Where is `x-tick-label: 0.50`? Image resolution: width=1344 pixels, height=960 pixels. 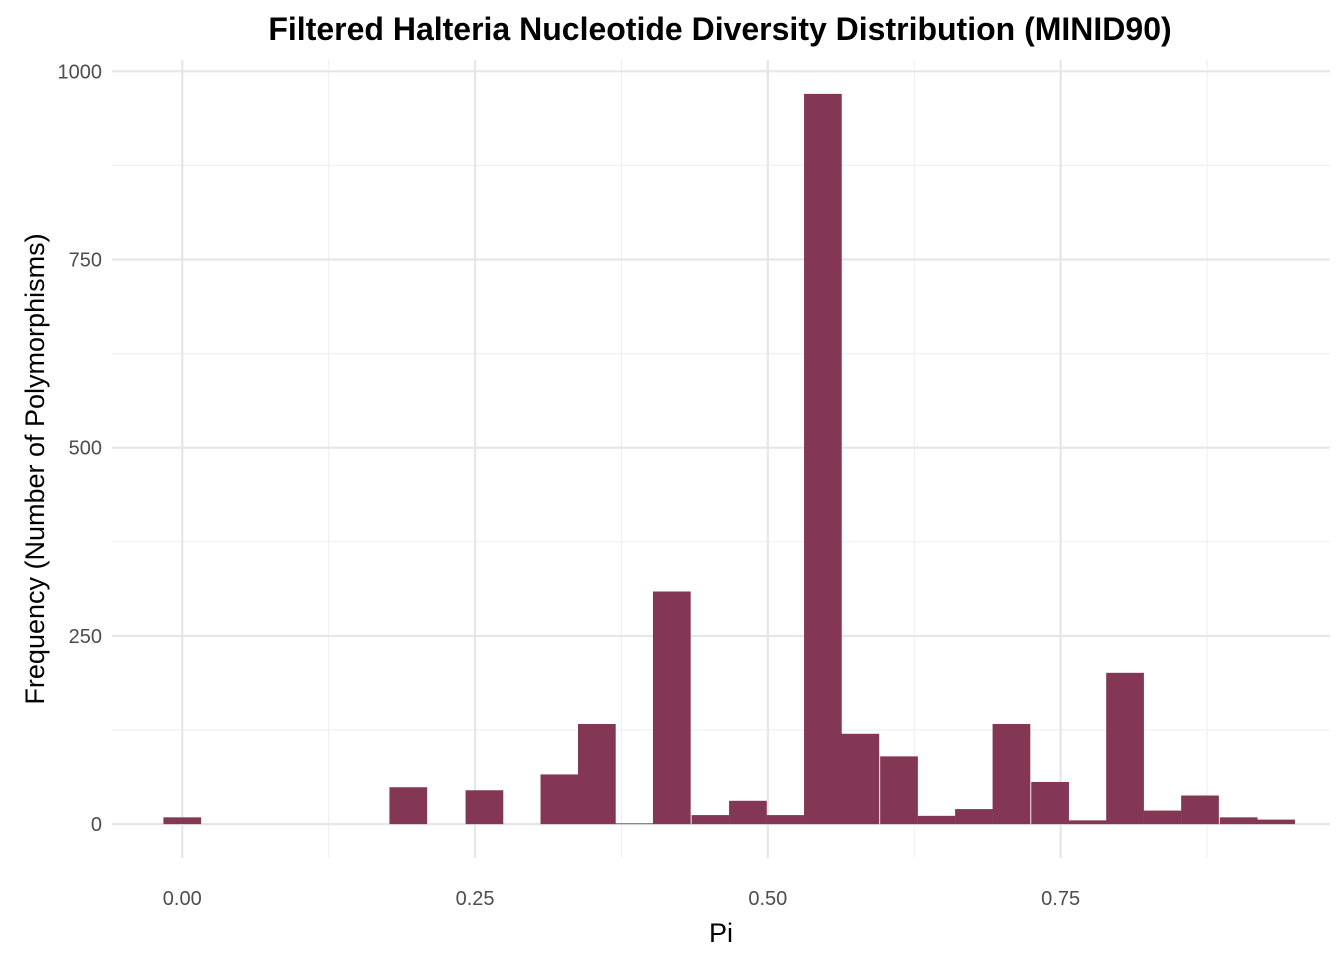
x-tick-label: 0.50 is located at coordinates (767, 899).